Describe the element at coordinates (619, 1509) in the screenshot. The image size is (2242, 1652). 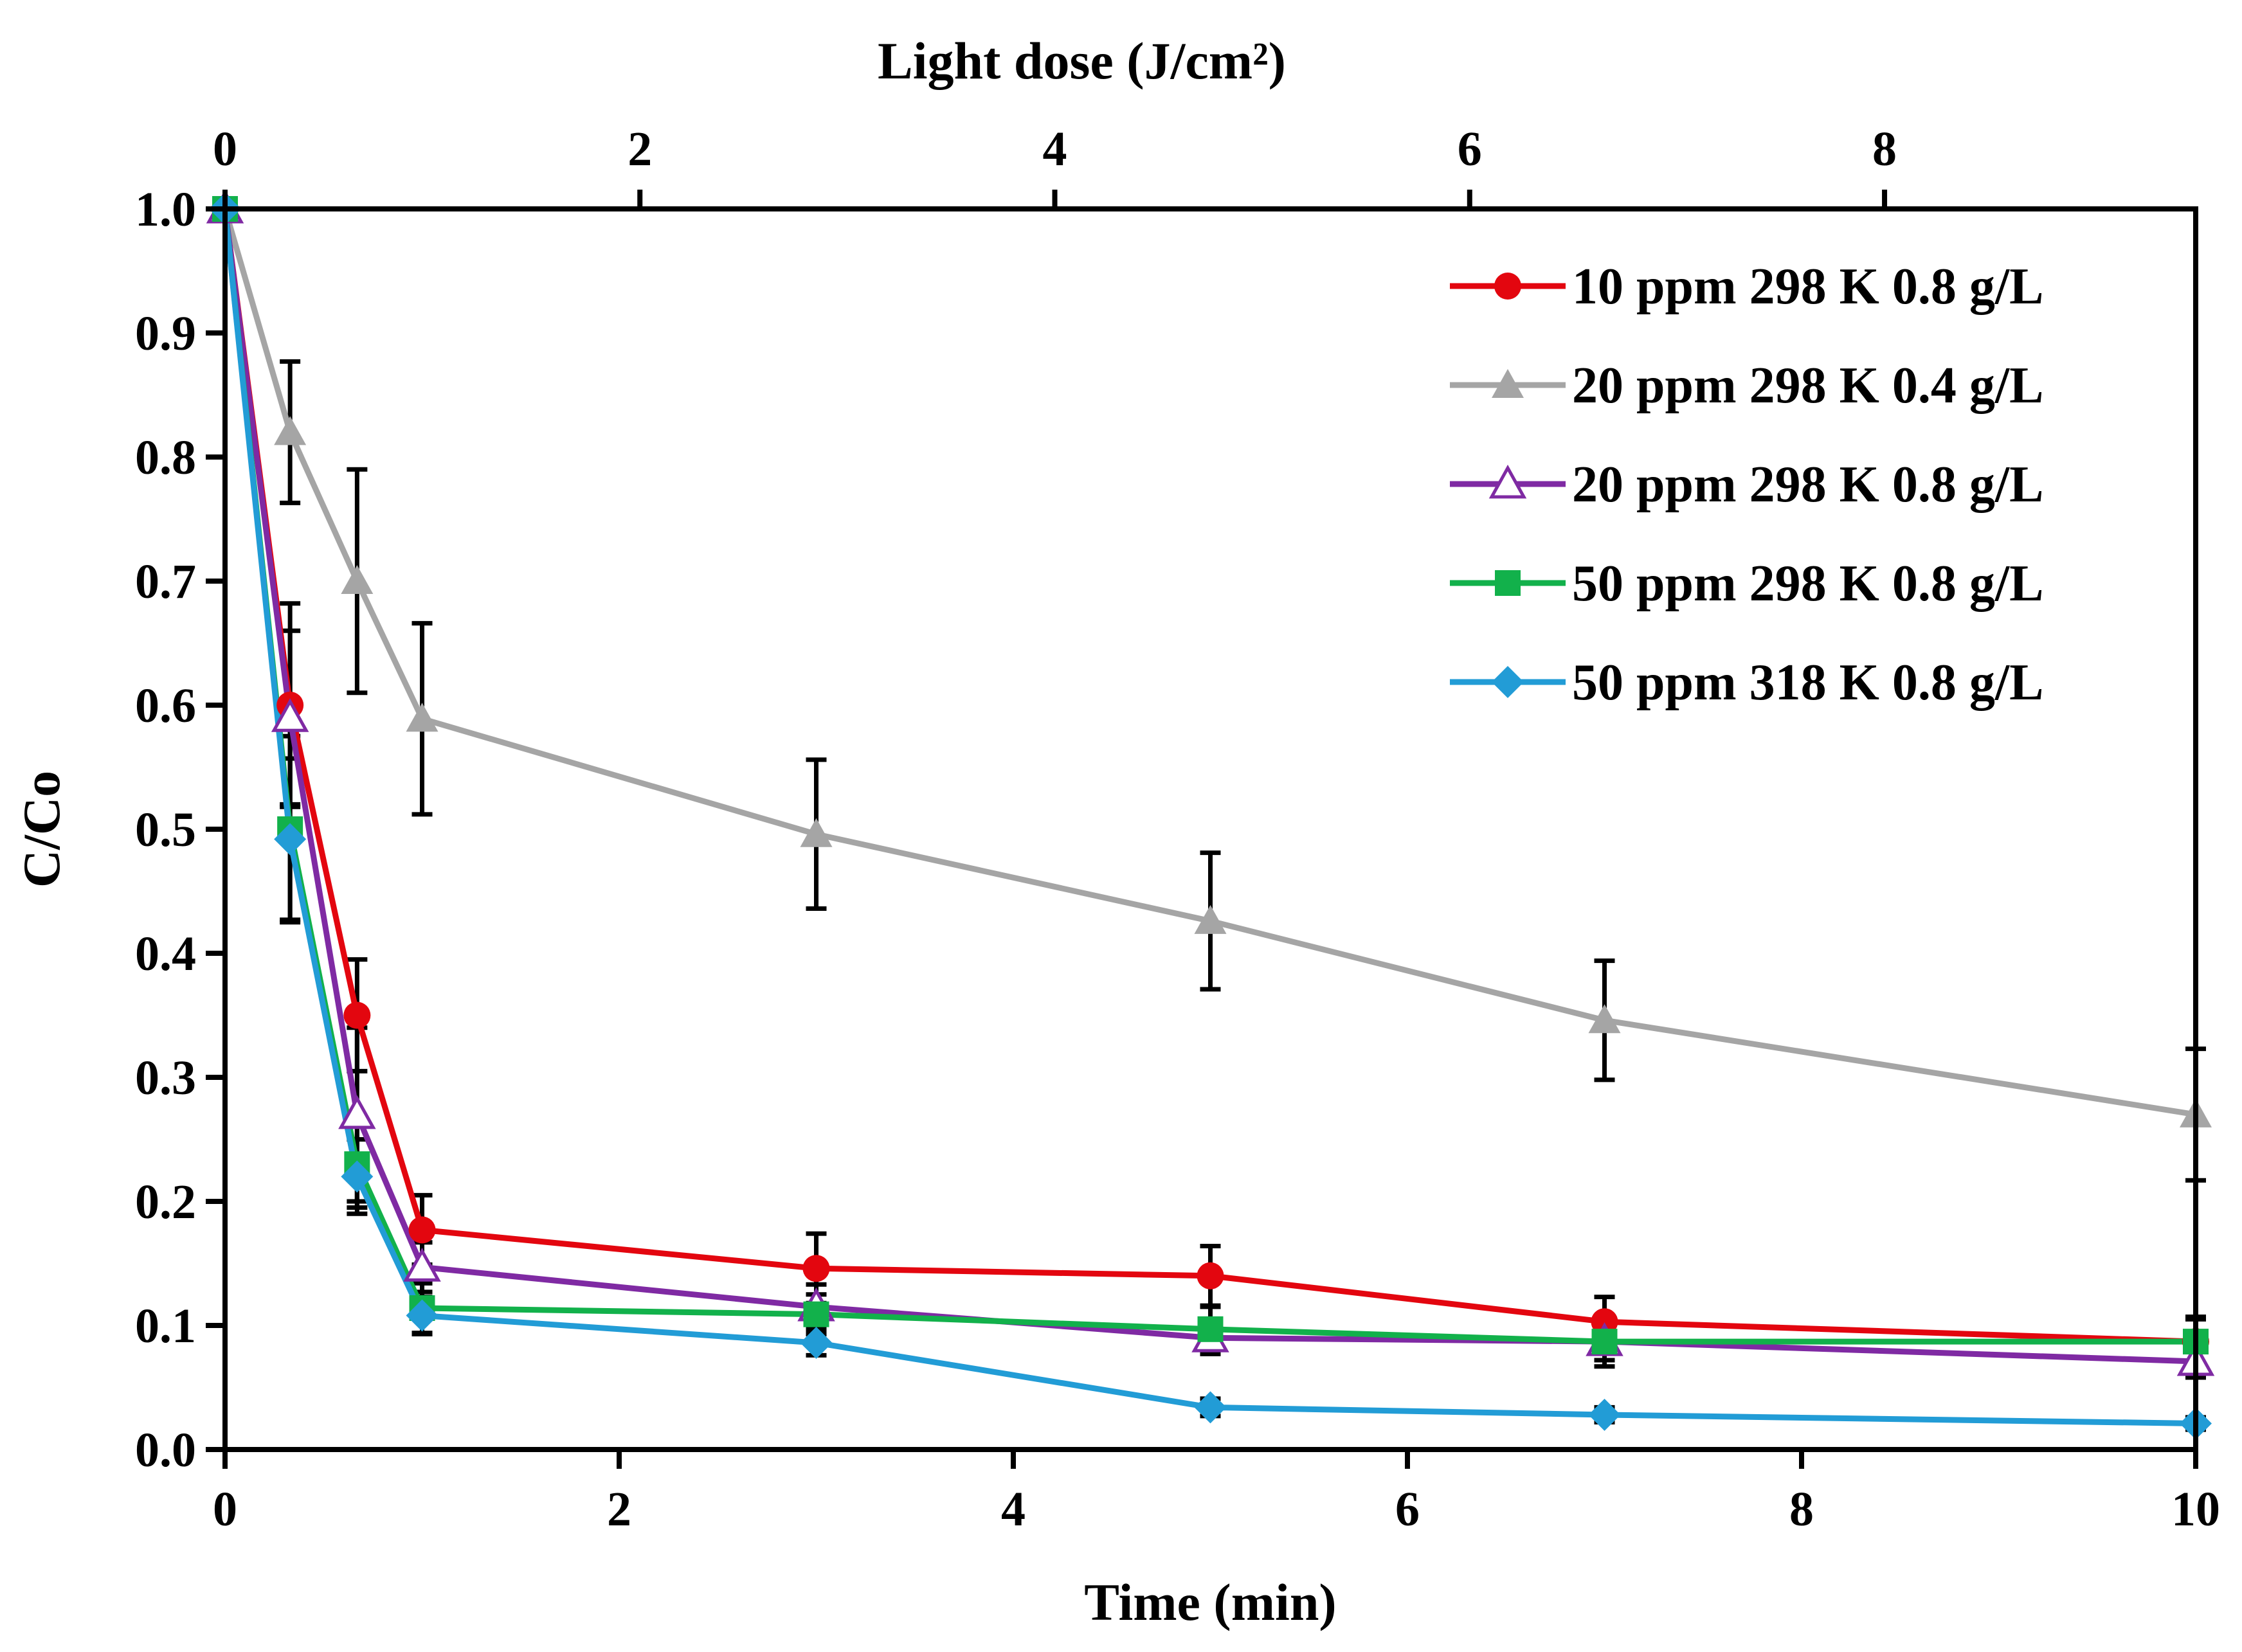
I see `x-tick-label: 2` at that location.